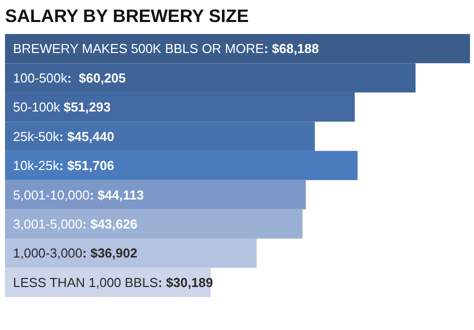  What do you see at coordinates (47, 253) in the screenshot?
I see `y-tick-label: 1,000-3,000` at bounding box center [47, 253].